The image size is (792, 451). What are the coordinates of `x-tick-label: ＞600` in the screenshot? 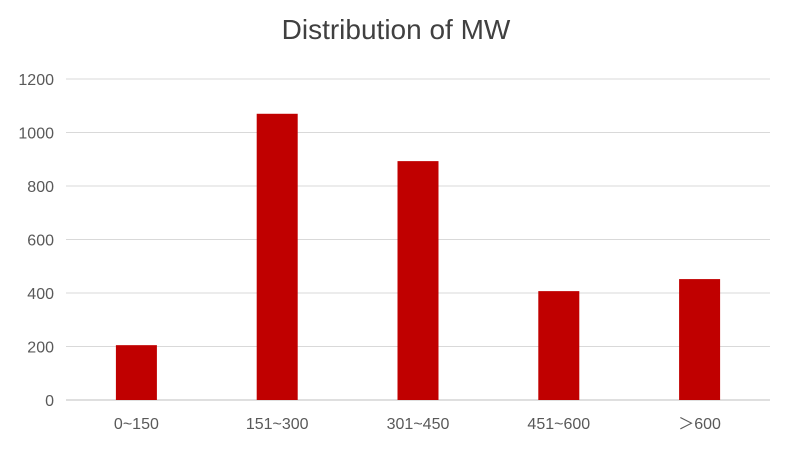 It's located at (699, 424).